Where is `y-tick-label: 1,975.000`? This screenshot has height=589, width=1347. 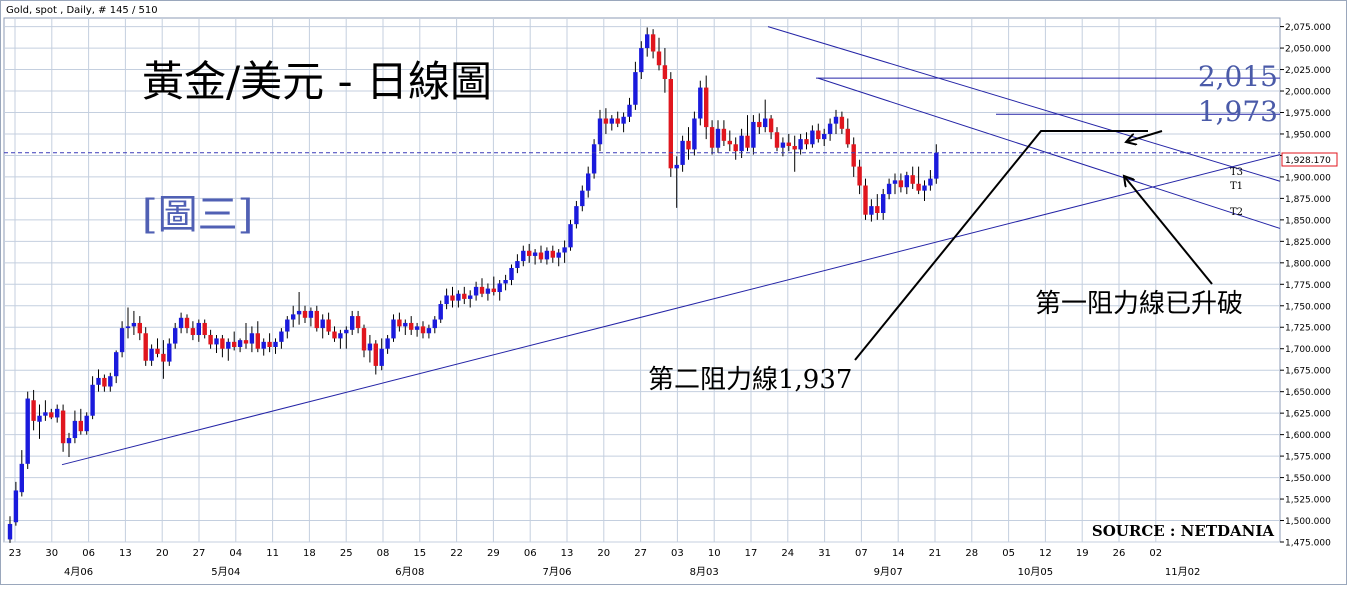 y-tick-label: 1,975.000 is located at coordinates (1308, 114).